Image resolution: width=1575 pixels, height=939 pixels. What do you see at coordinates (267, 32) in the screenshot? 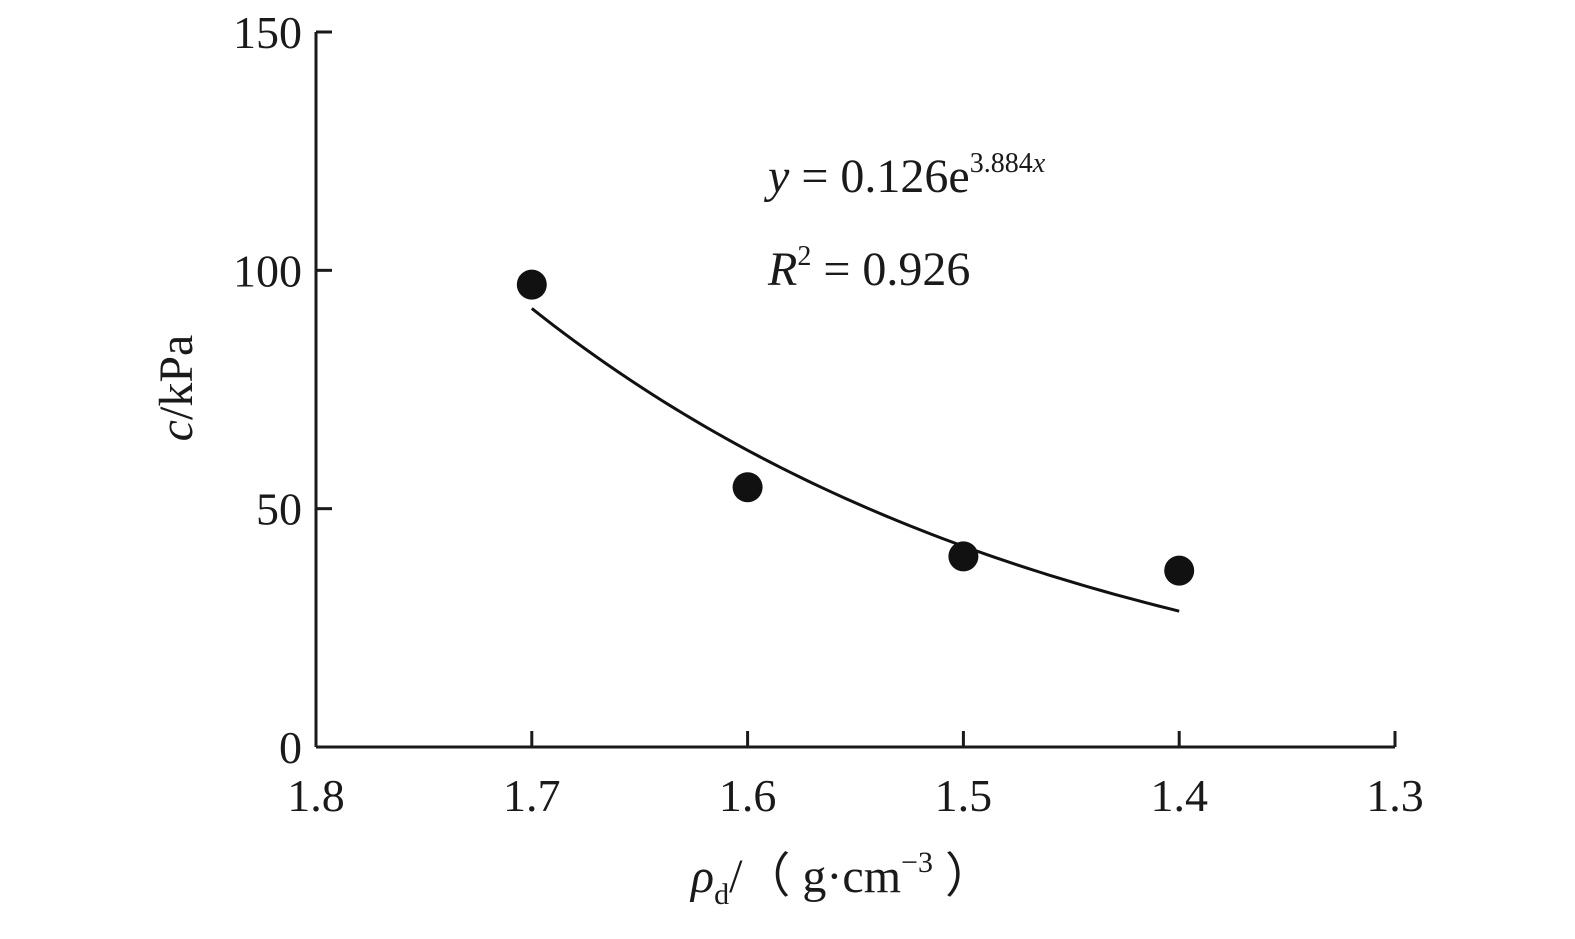
I see `y-tick-label: 150` at bounding box center [267, 32].